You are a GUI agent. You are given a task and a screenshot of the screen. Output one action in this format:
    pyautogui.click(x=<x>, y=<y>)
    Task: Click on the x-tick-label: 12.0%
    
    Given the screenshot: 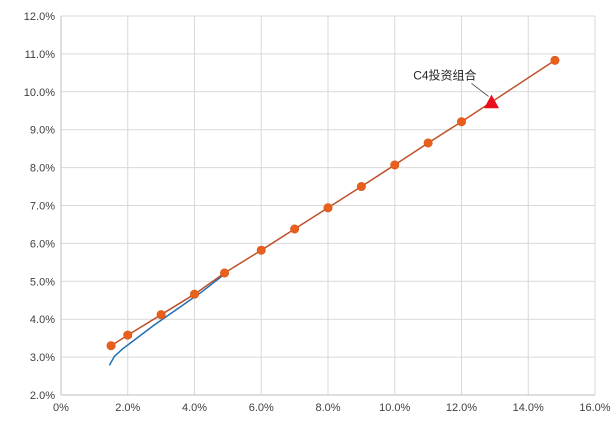 What is the action you would take?
    pyautogui.click(x=461, y=408)
    